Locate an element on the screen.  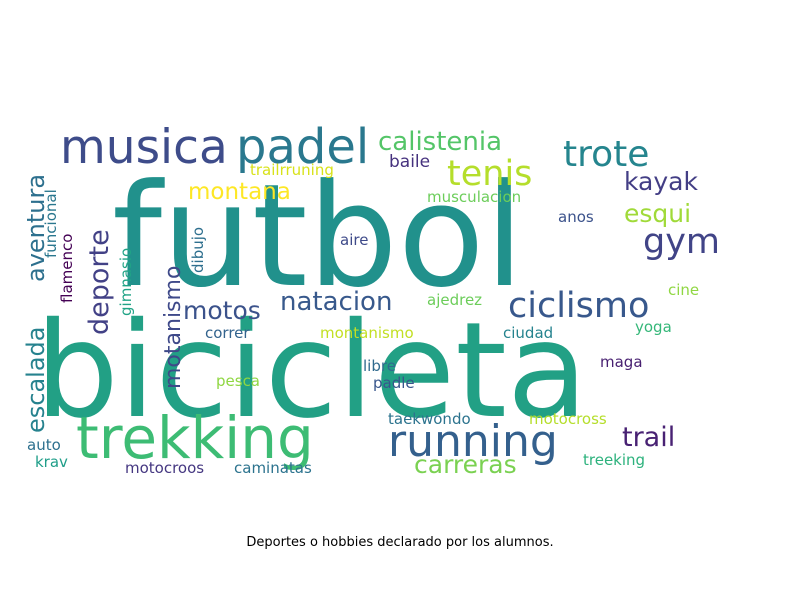
word-anos: anos is located at coordinates (576, 217).